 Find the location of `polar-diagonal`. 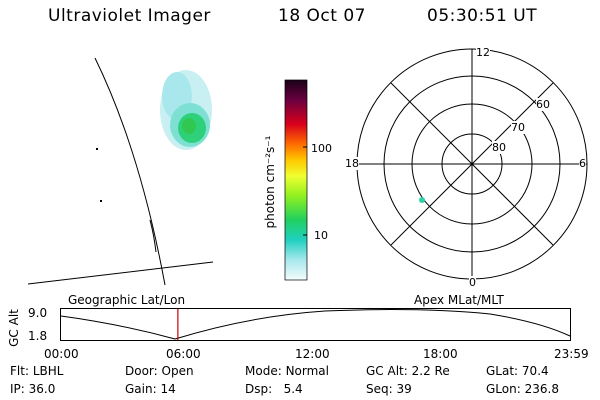

polar-diagonal is located at coordinates (472, 164).